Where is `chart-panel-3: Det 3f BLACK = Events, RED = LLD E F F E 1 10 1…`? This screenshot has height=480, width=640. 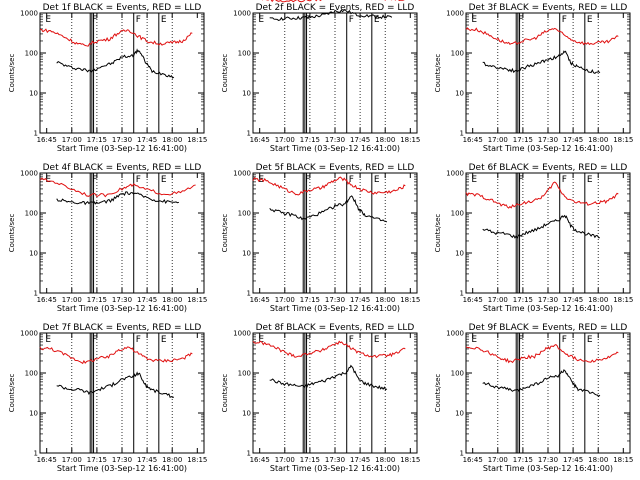 chart-panel-3: Det 3f BLACK = Events, RED = LLD E F F E 1 10 1… is located at coordinates (533, 78).